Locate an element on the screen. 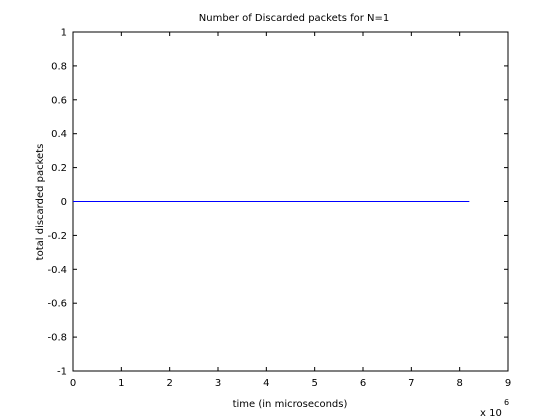  y-tick-label: 1 is located at coordinates (64, 33).